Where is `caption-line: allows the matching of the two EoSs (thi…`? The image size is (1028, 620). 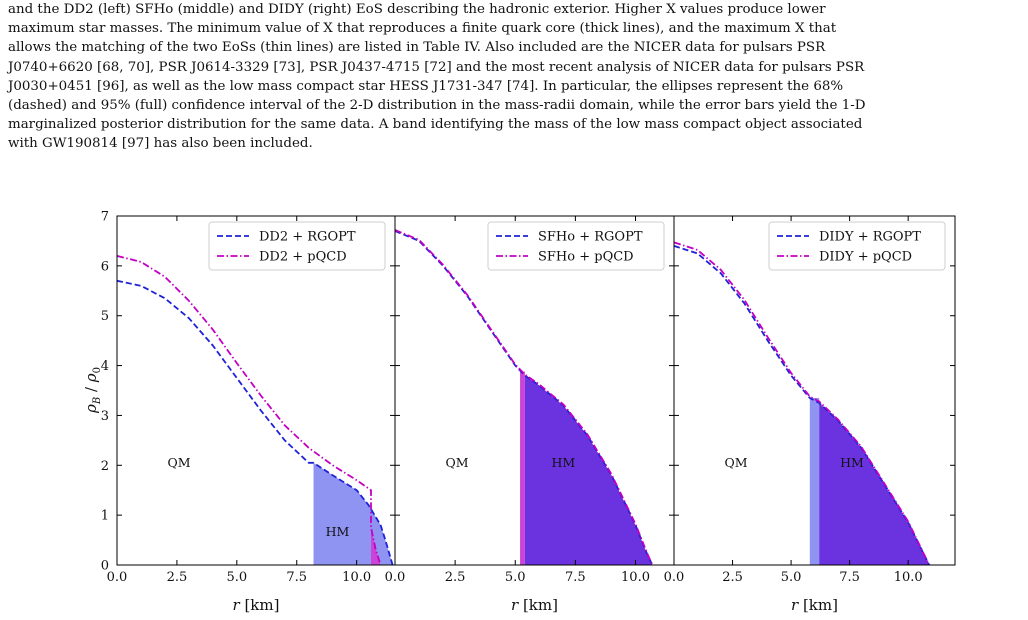
caption-line: allows the matching of the two EoSs (thi… is located at coordinates (417, 48).